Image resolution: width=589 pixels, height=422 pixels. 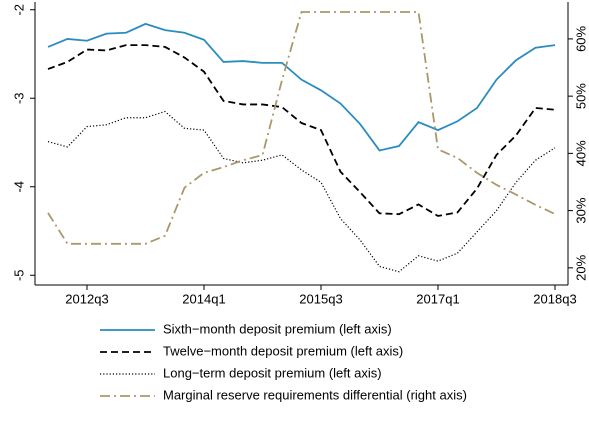 What do you see at coordinates (554, 298) in the screenshot?
I see `x-tick-label: 2018q3` at bounding box center [554, 298].